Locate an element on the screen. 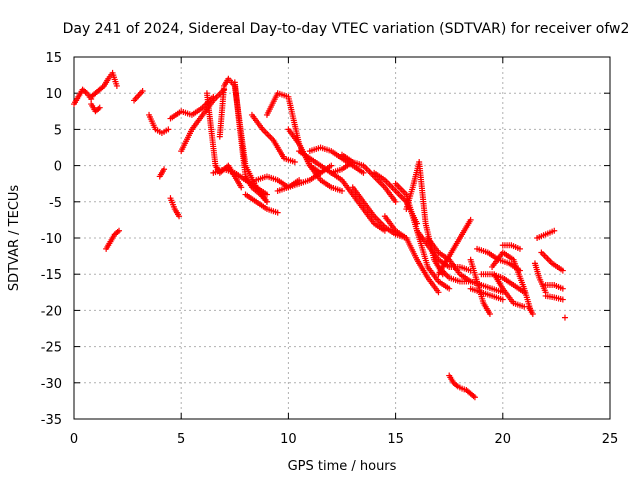 The height and width of the screenshot is (480, 640). x-axis-label: GPS time / hours is located at coordinates (342, 466).